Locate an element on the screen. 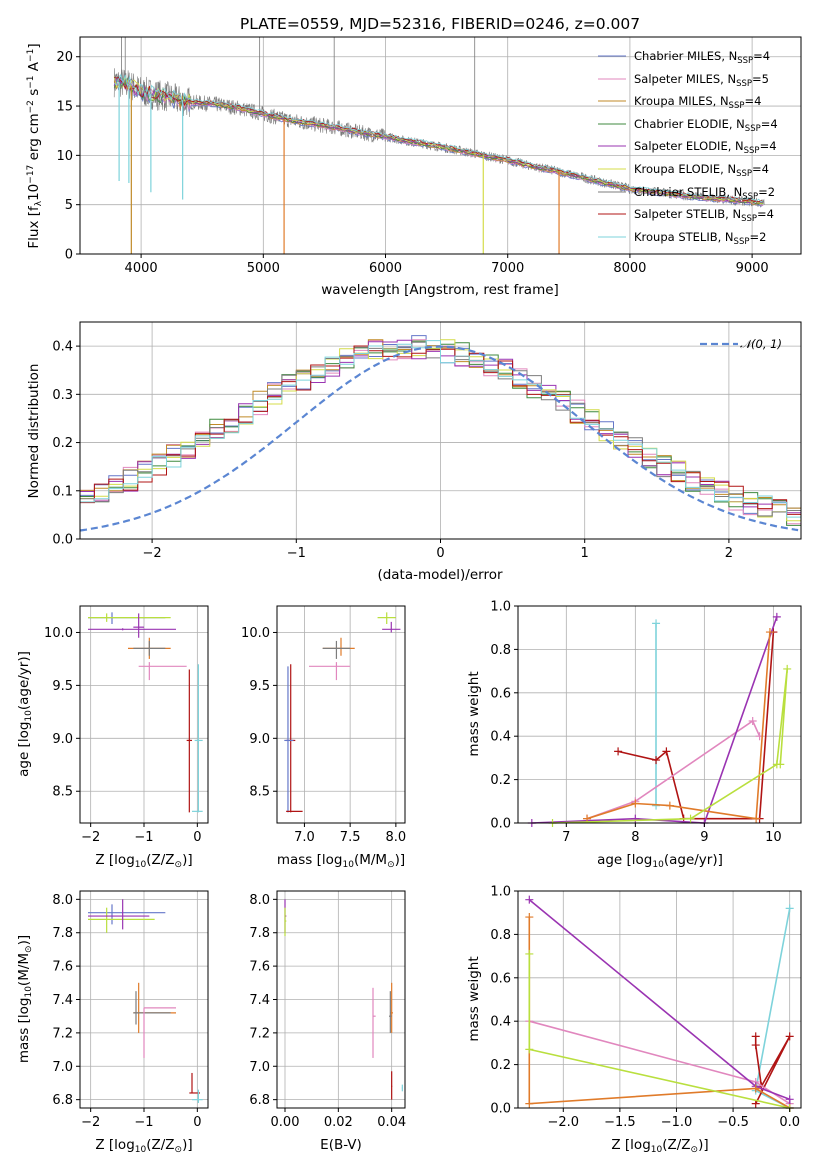 This screenshot has width=819, height=1170. legend-entry: Salpeter STELIB, NSSP=4 is located at coordinates (686, 215).